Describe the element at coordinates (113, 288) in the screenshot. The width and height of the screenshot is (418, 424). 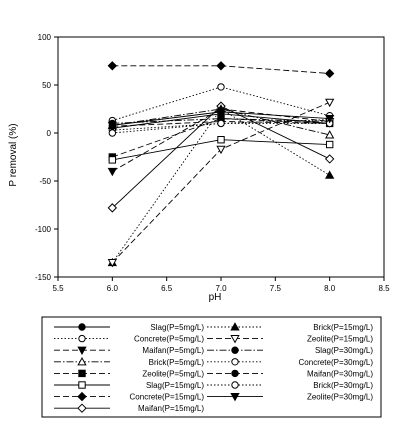
I see `x-tick-label: 6.0` at that location.